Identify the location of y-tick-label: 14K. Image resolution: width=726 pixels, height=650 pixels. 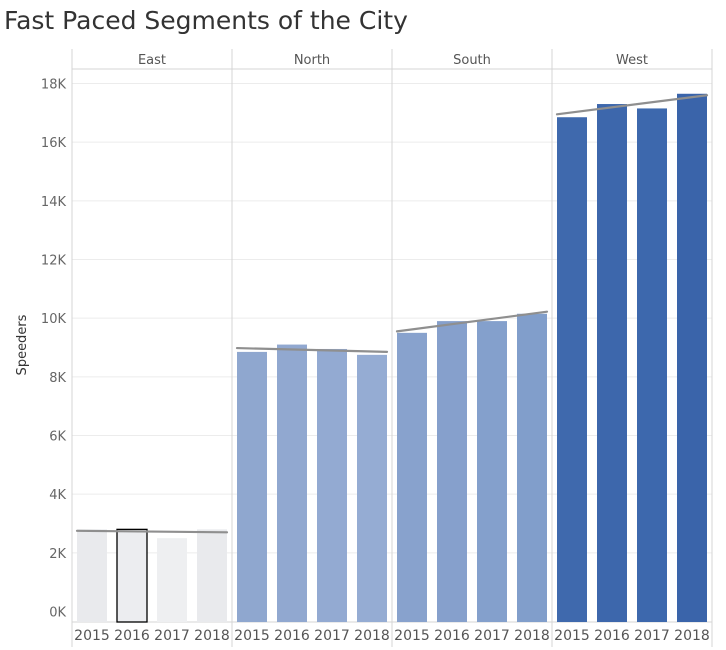
(54, 202).